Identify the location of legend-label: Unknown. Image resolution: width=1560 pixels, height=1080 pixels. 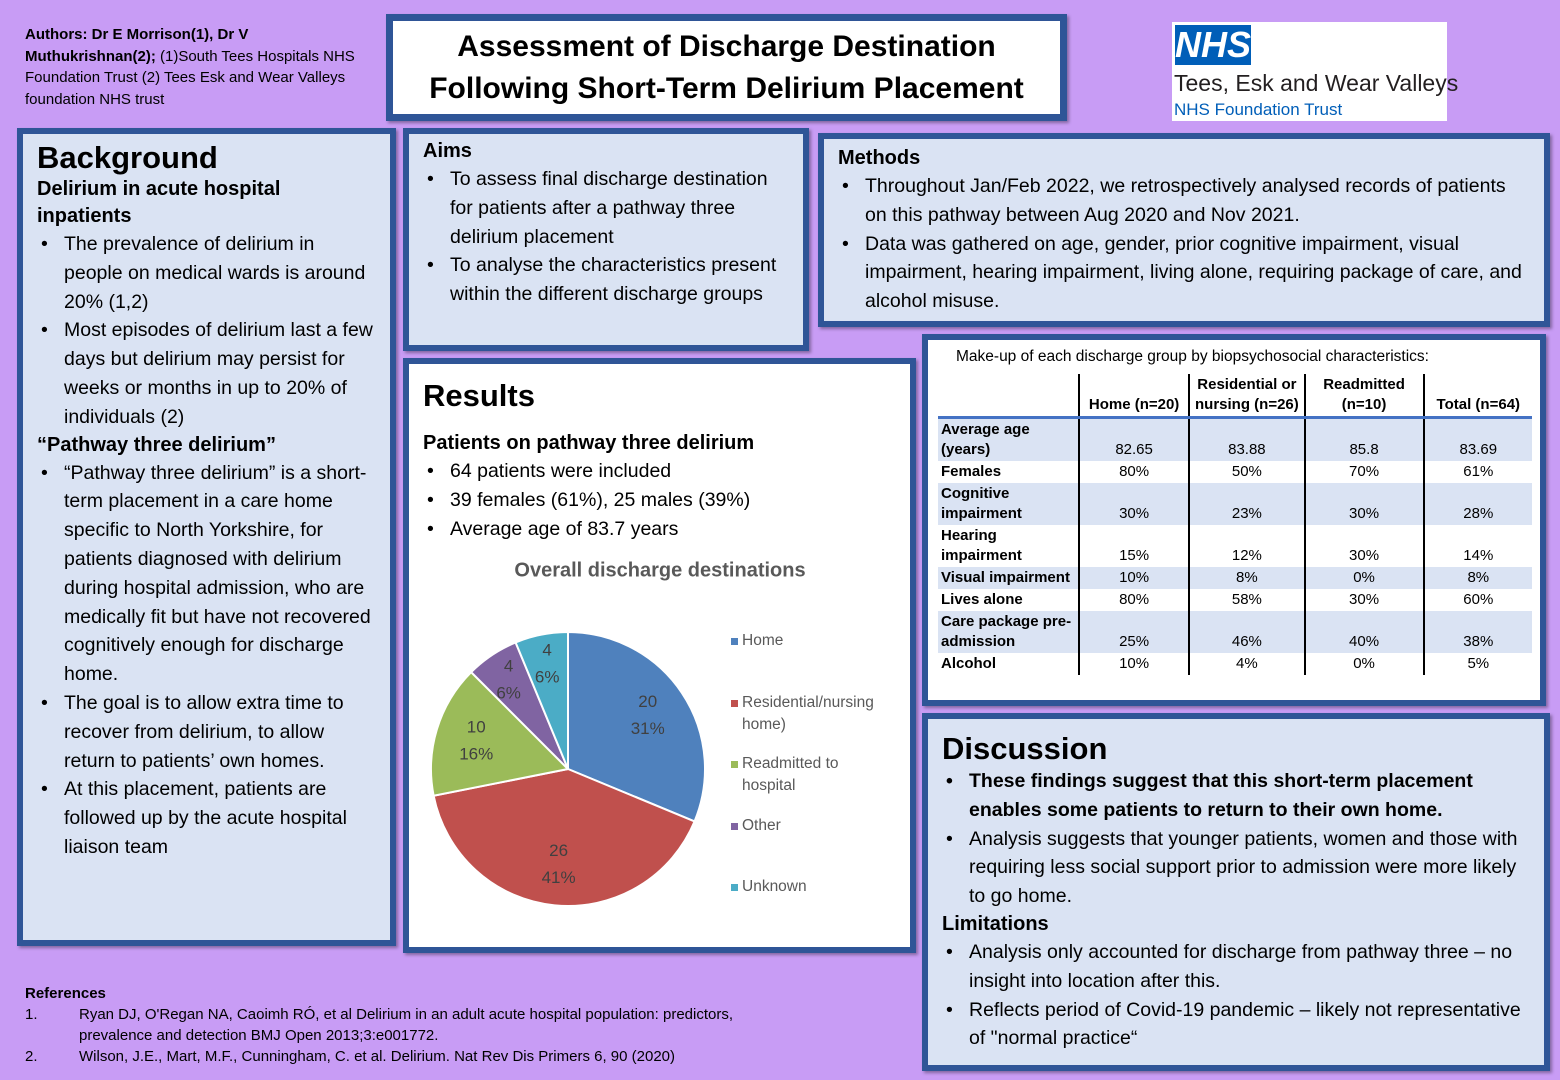
(774, 886).